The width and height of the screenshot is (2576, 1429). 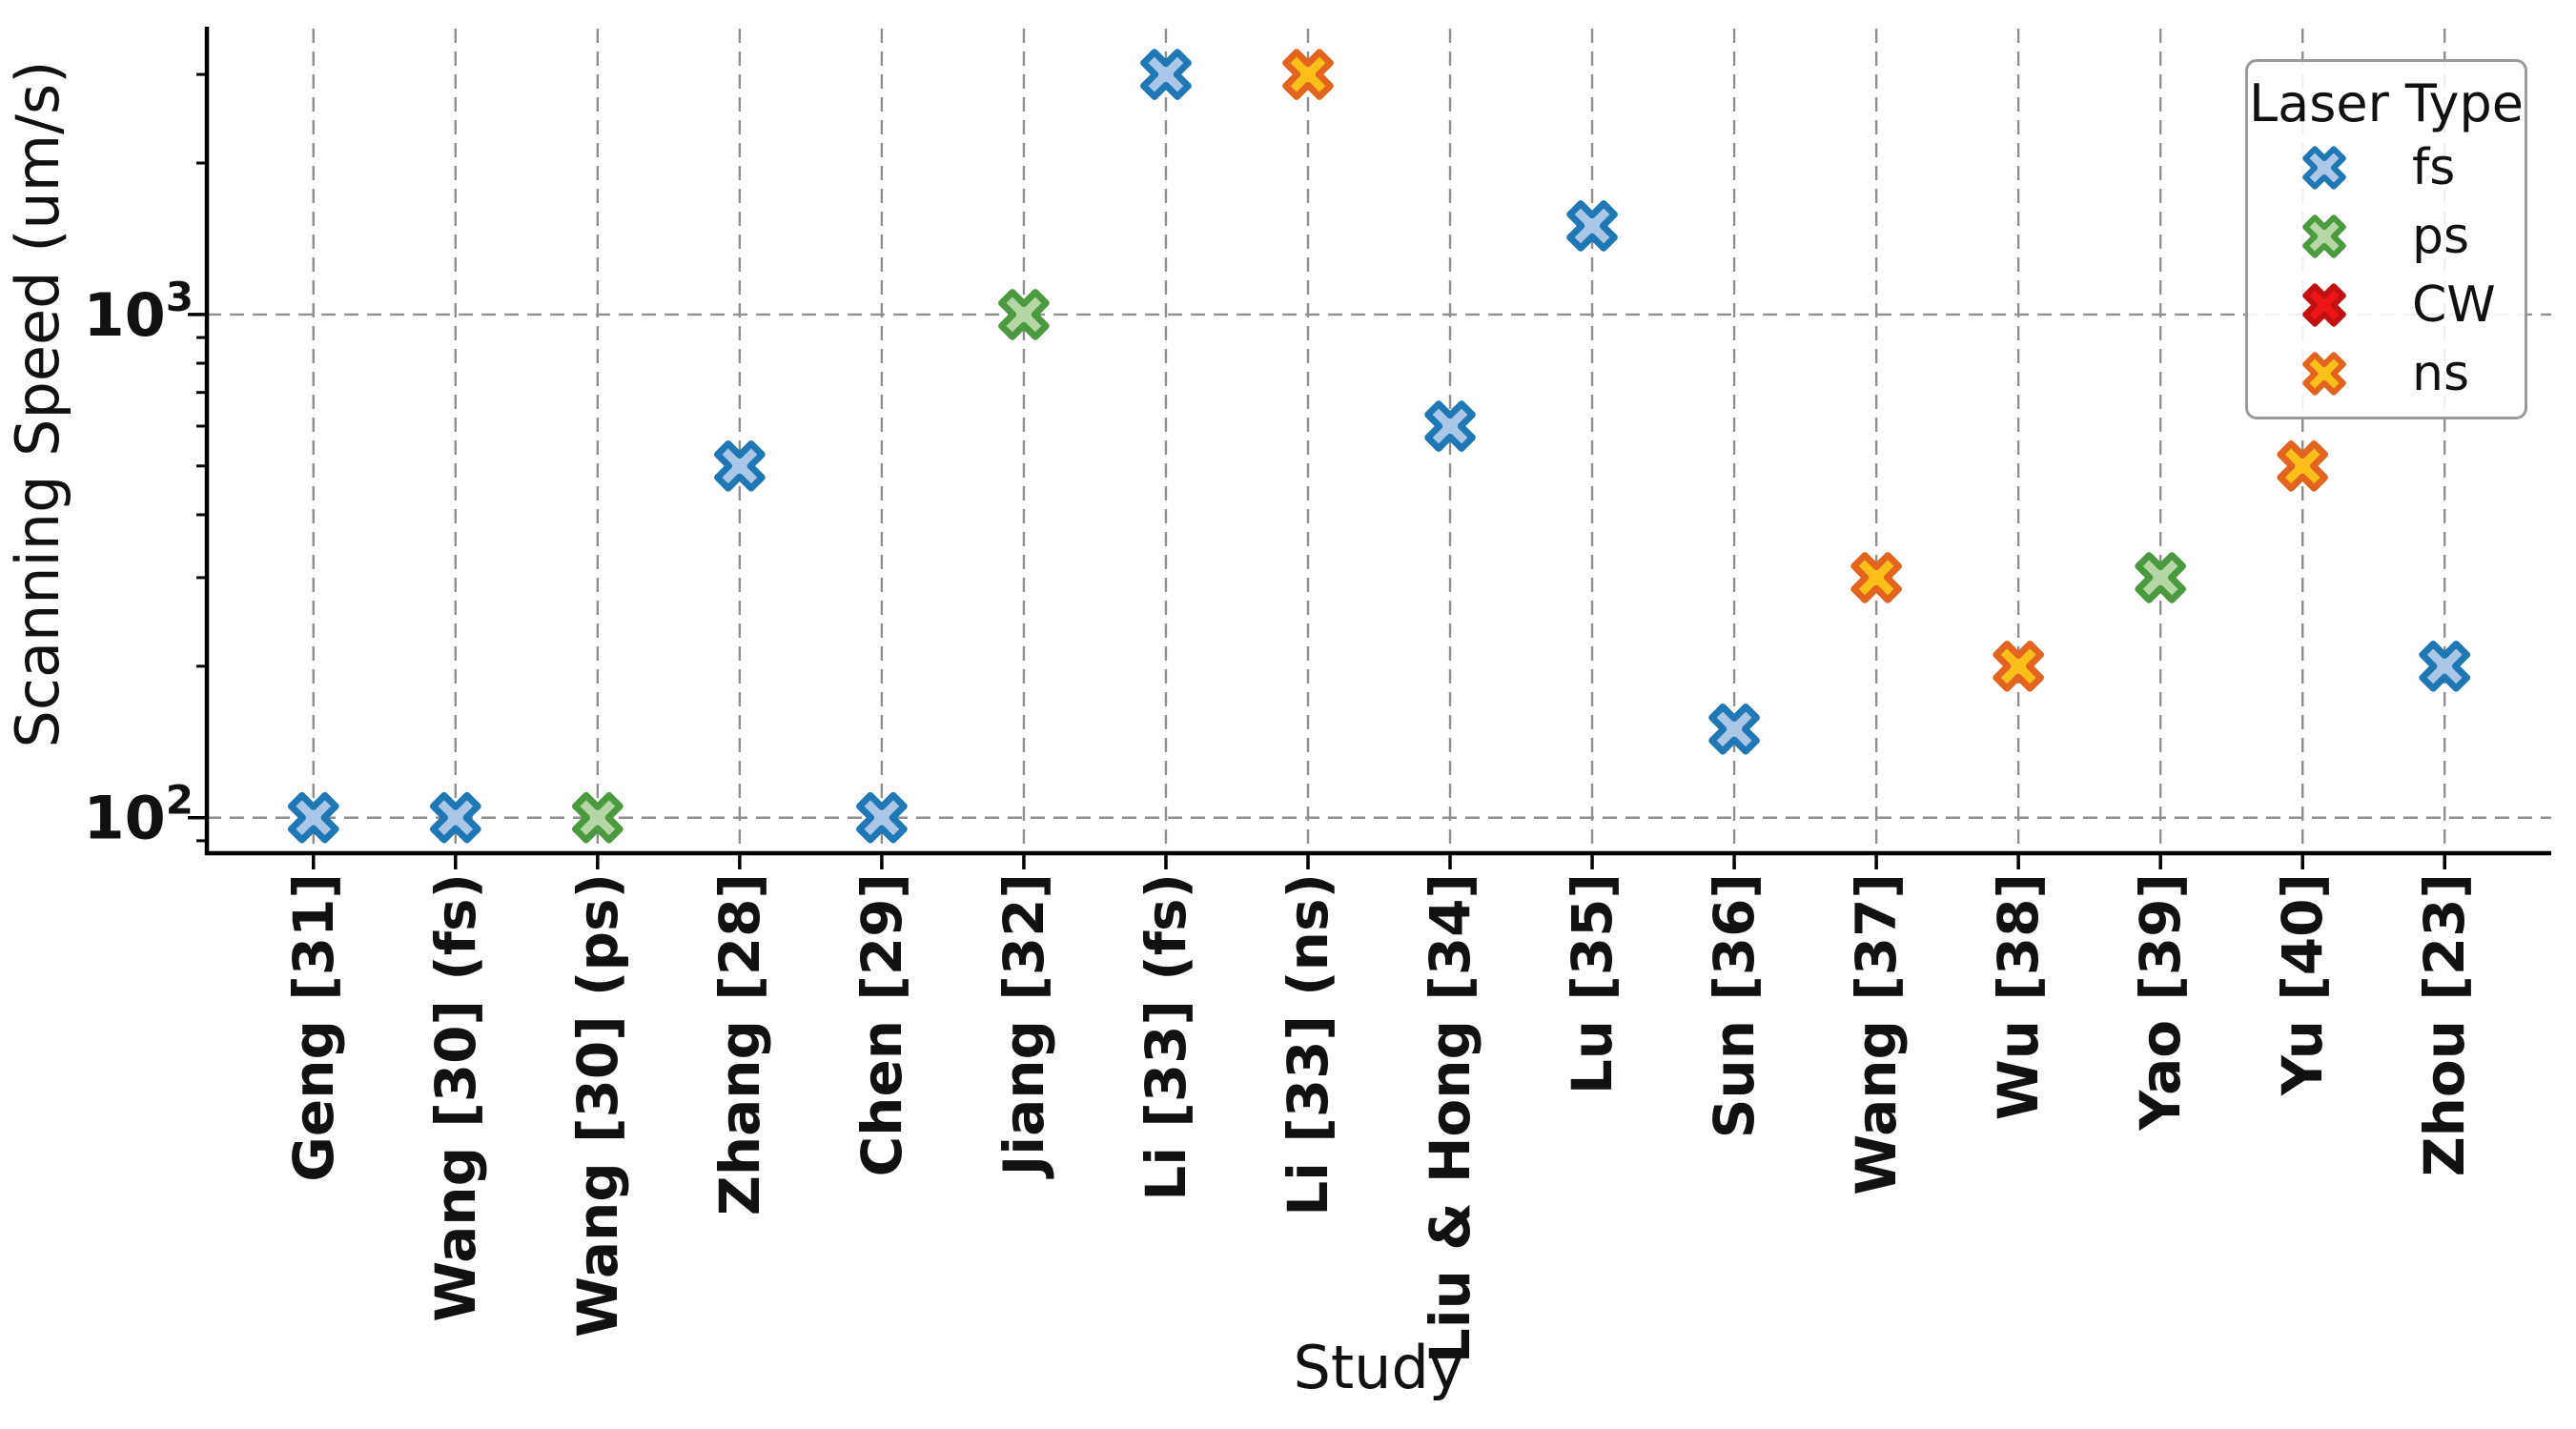 I want to click on x-tick-label: Sun [36], so click(x=1735, y=1006).